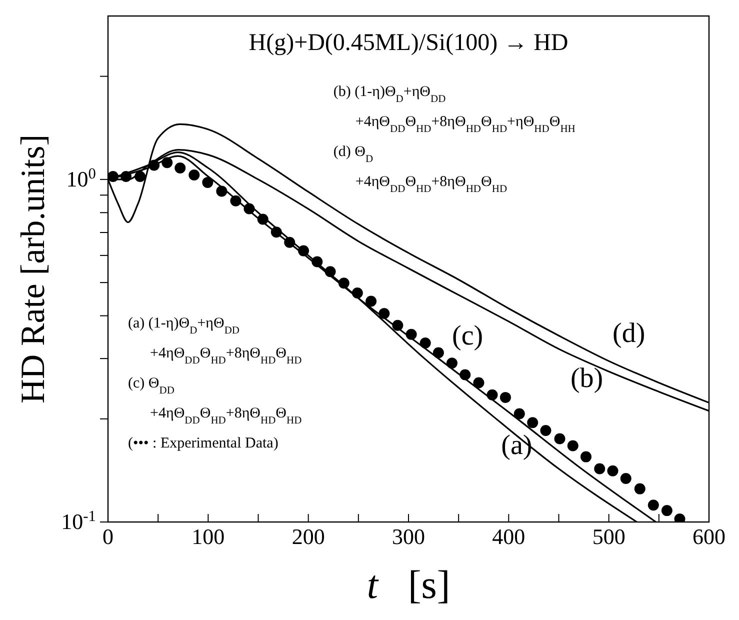 This screenshot has width=739, height=620. I want to click on x-axis-title: t [s], so click(408, 584).